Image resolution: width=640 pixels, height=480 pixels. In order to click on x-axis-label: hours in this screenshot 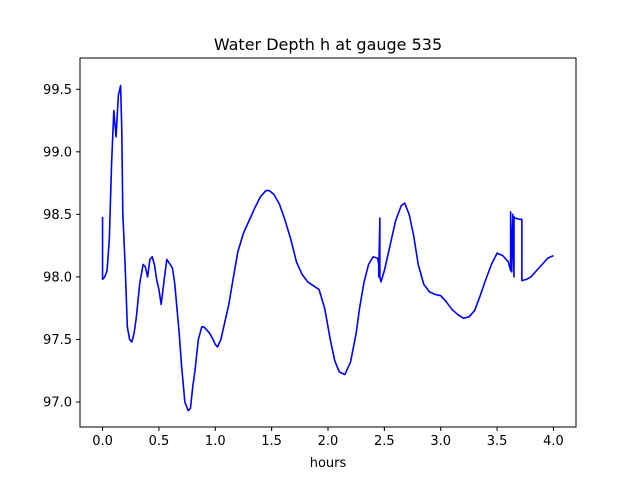, I will do `click(328, 463)`.